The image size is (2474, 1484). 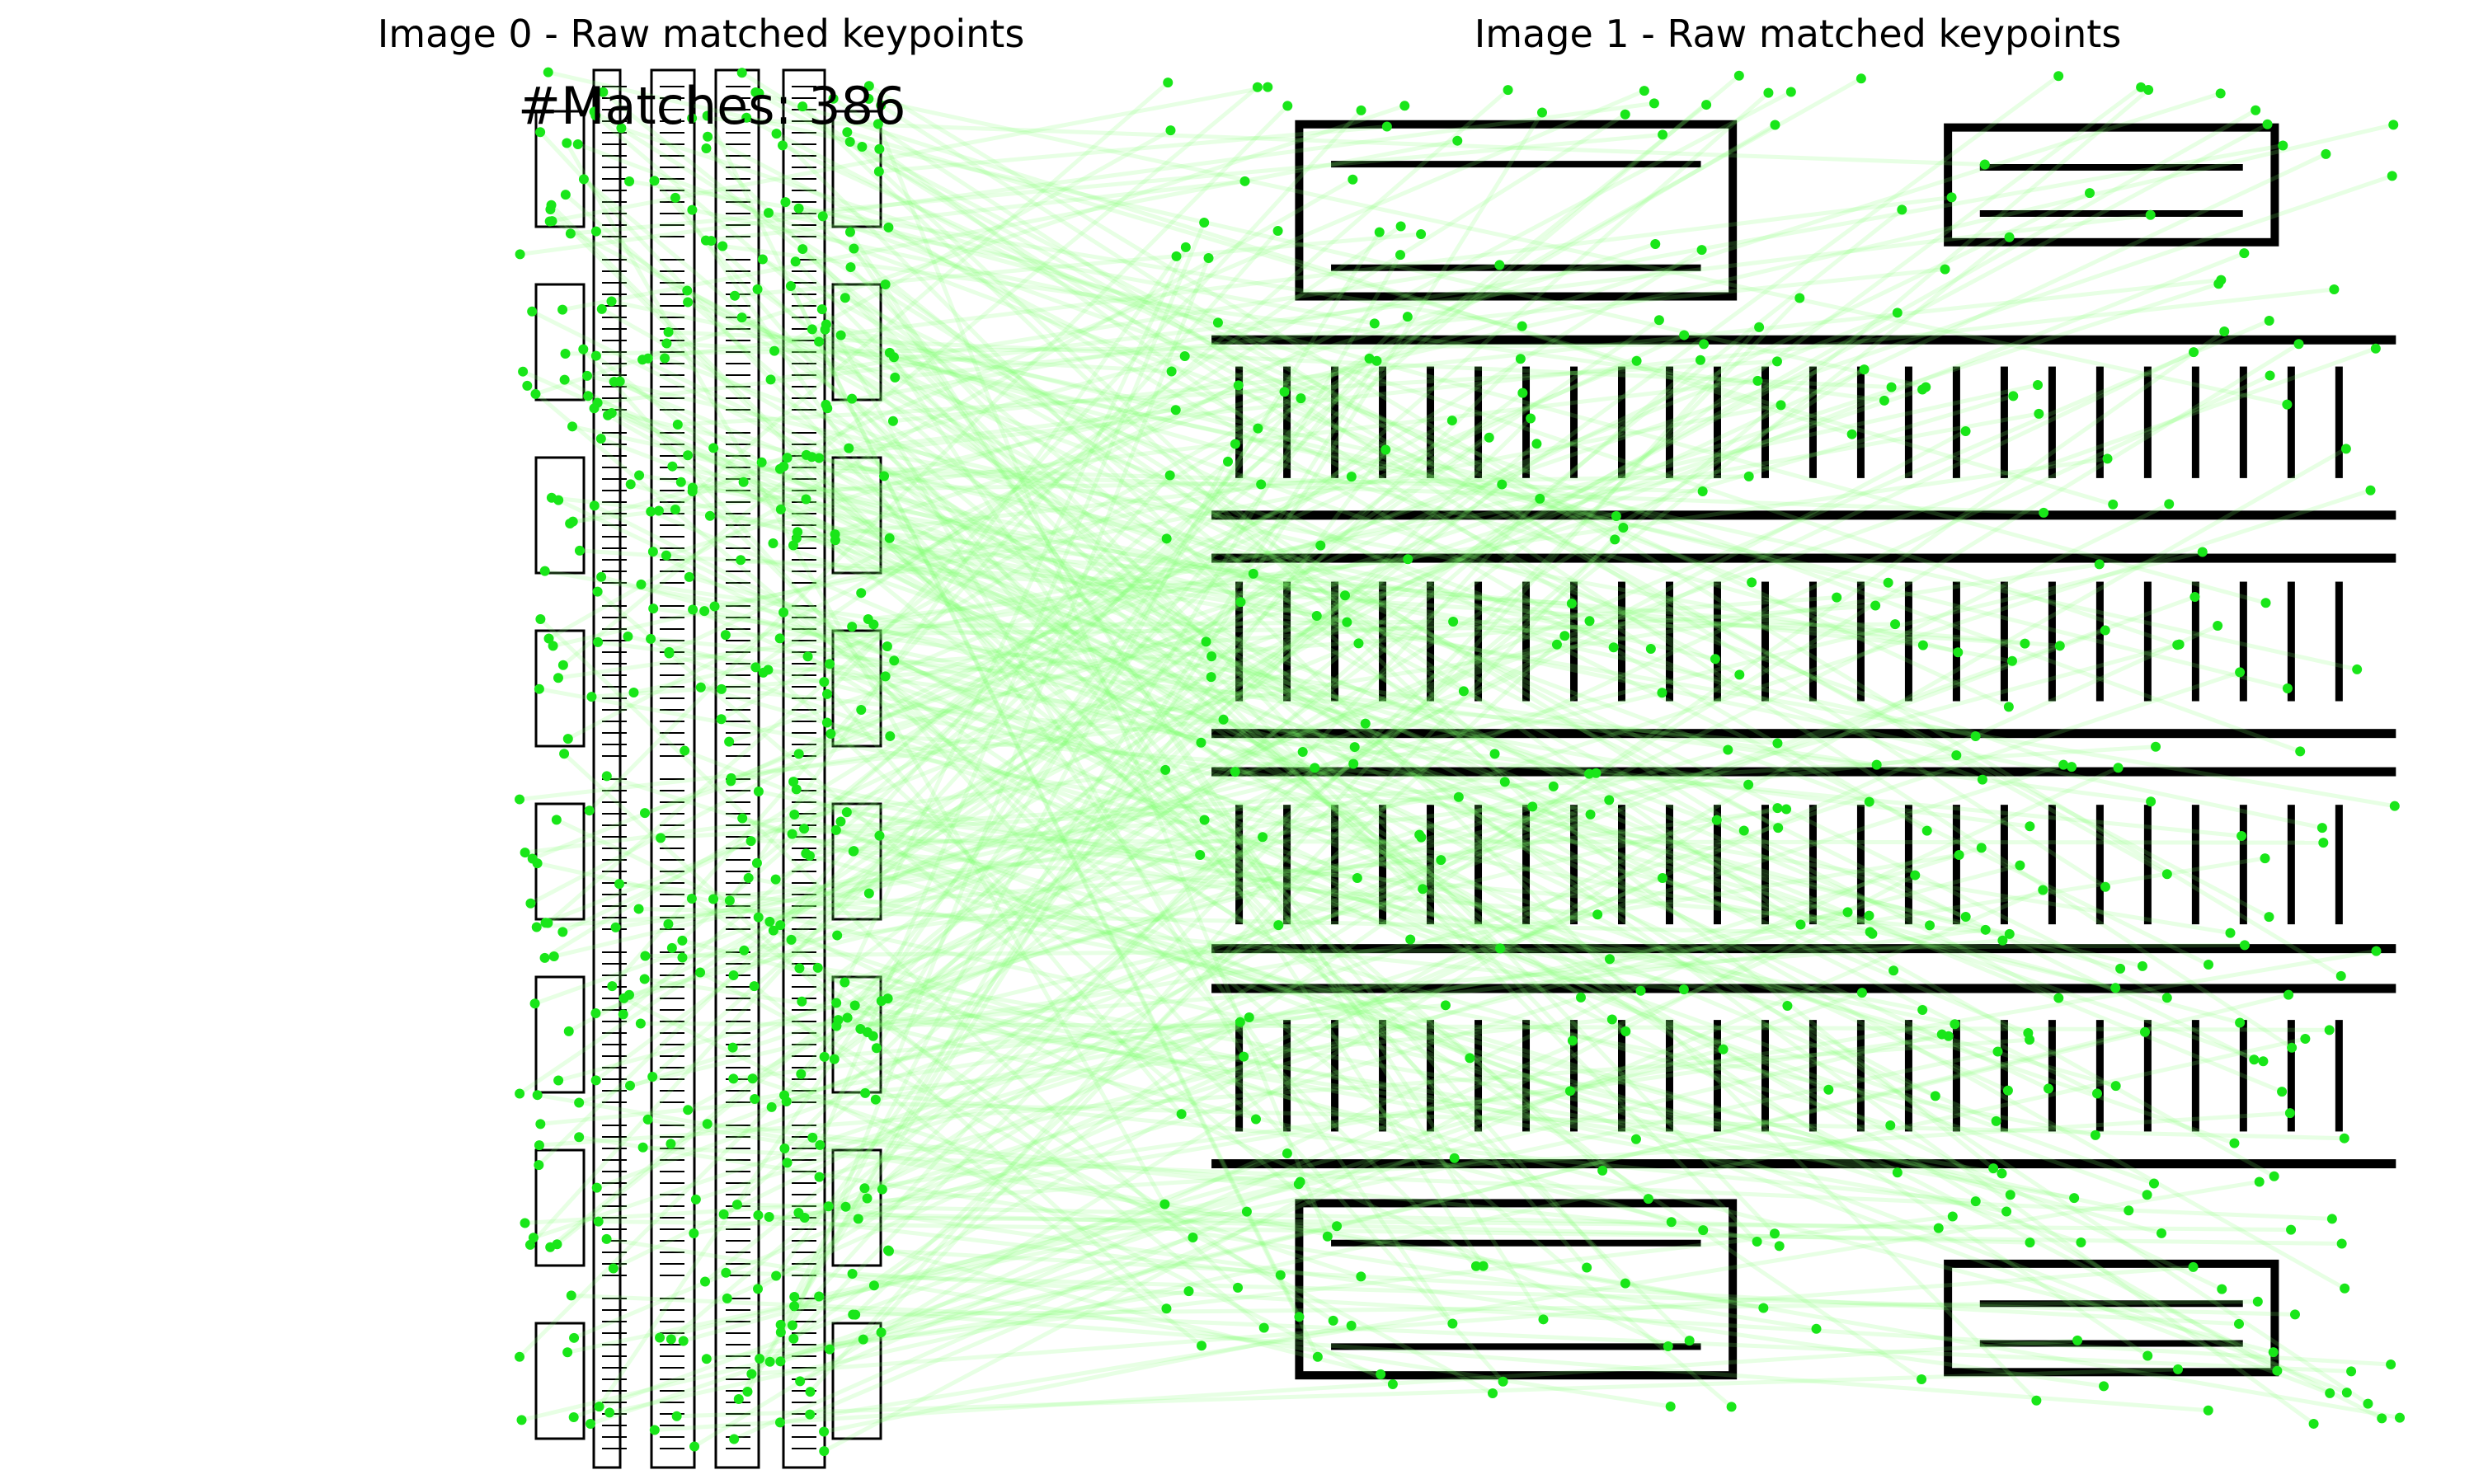 I want to click on layout-cell, so click(x=856, y=861).